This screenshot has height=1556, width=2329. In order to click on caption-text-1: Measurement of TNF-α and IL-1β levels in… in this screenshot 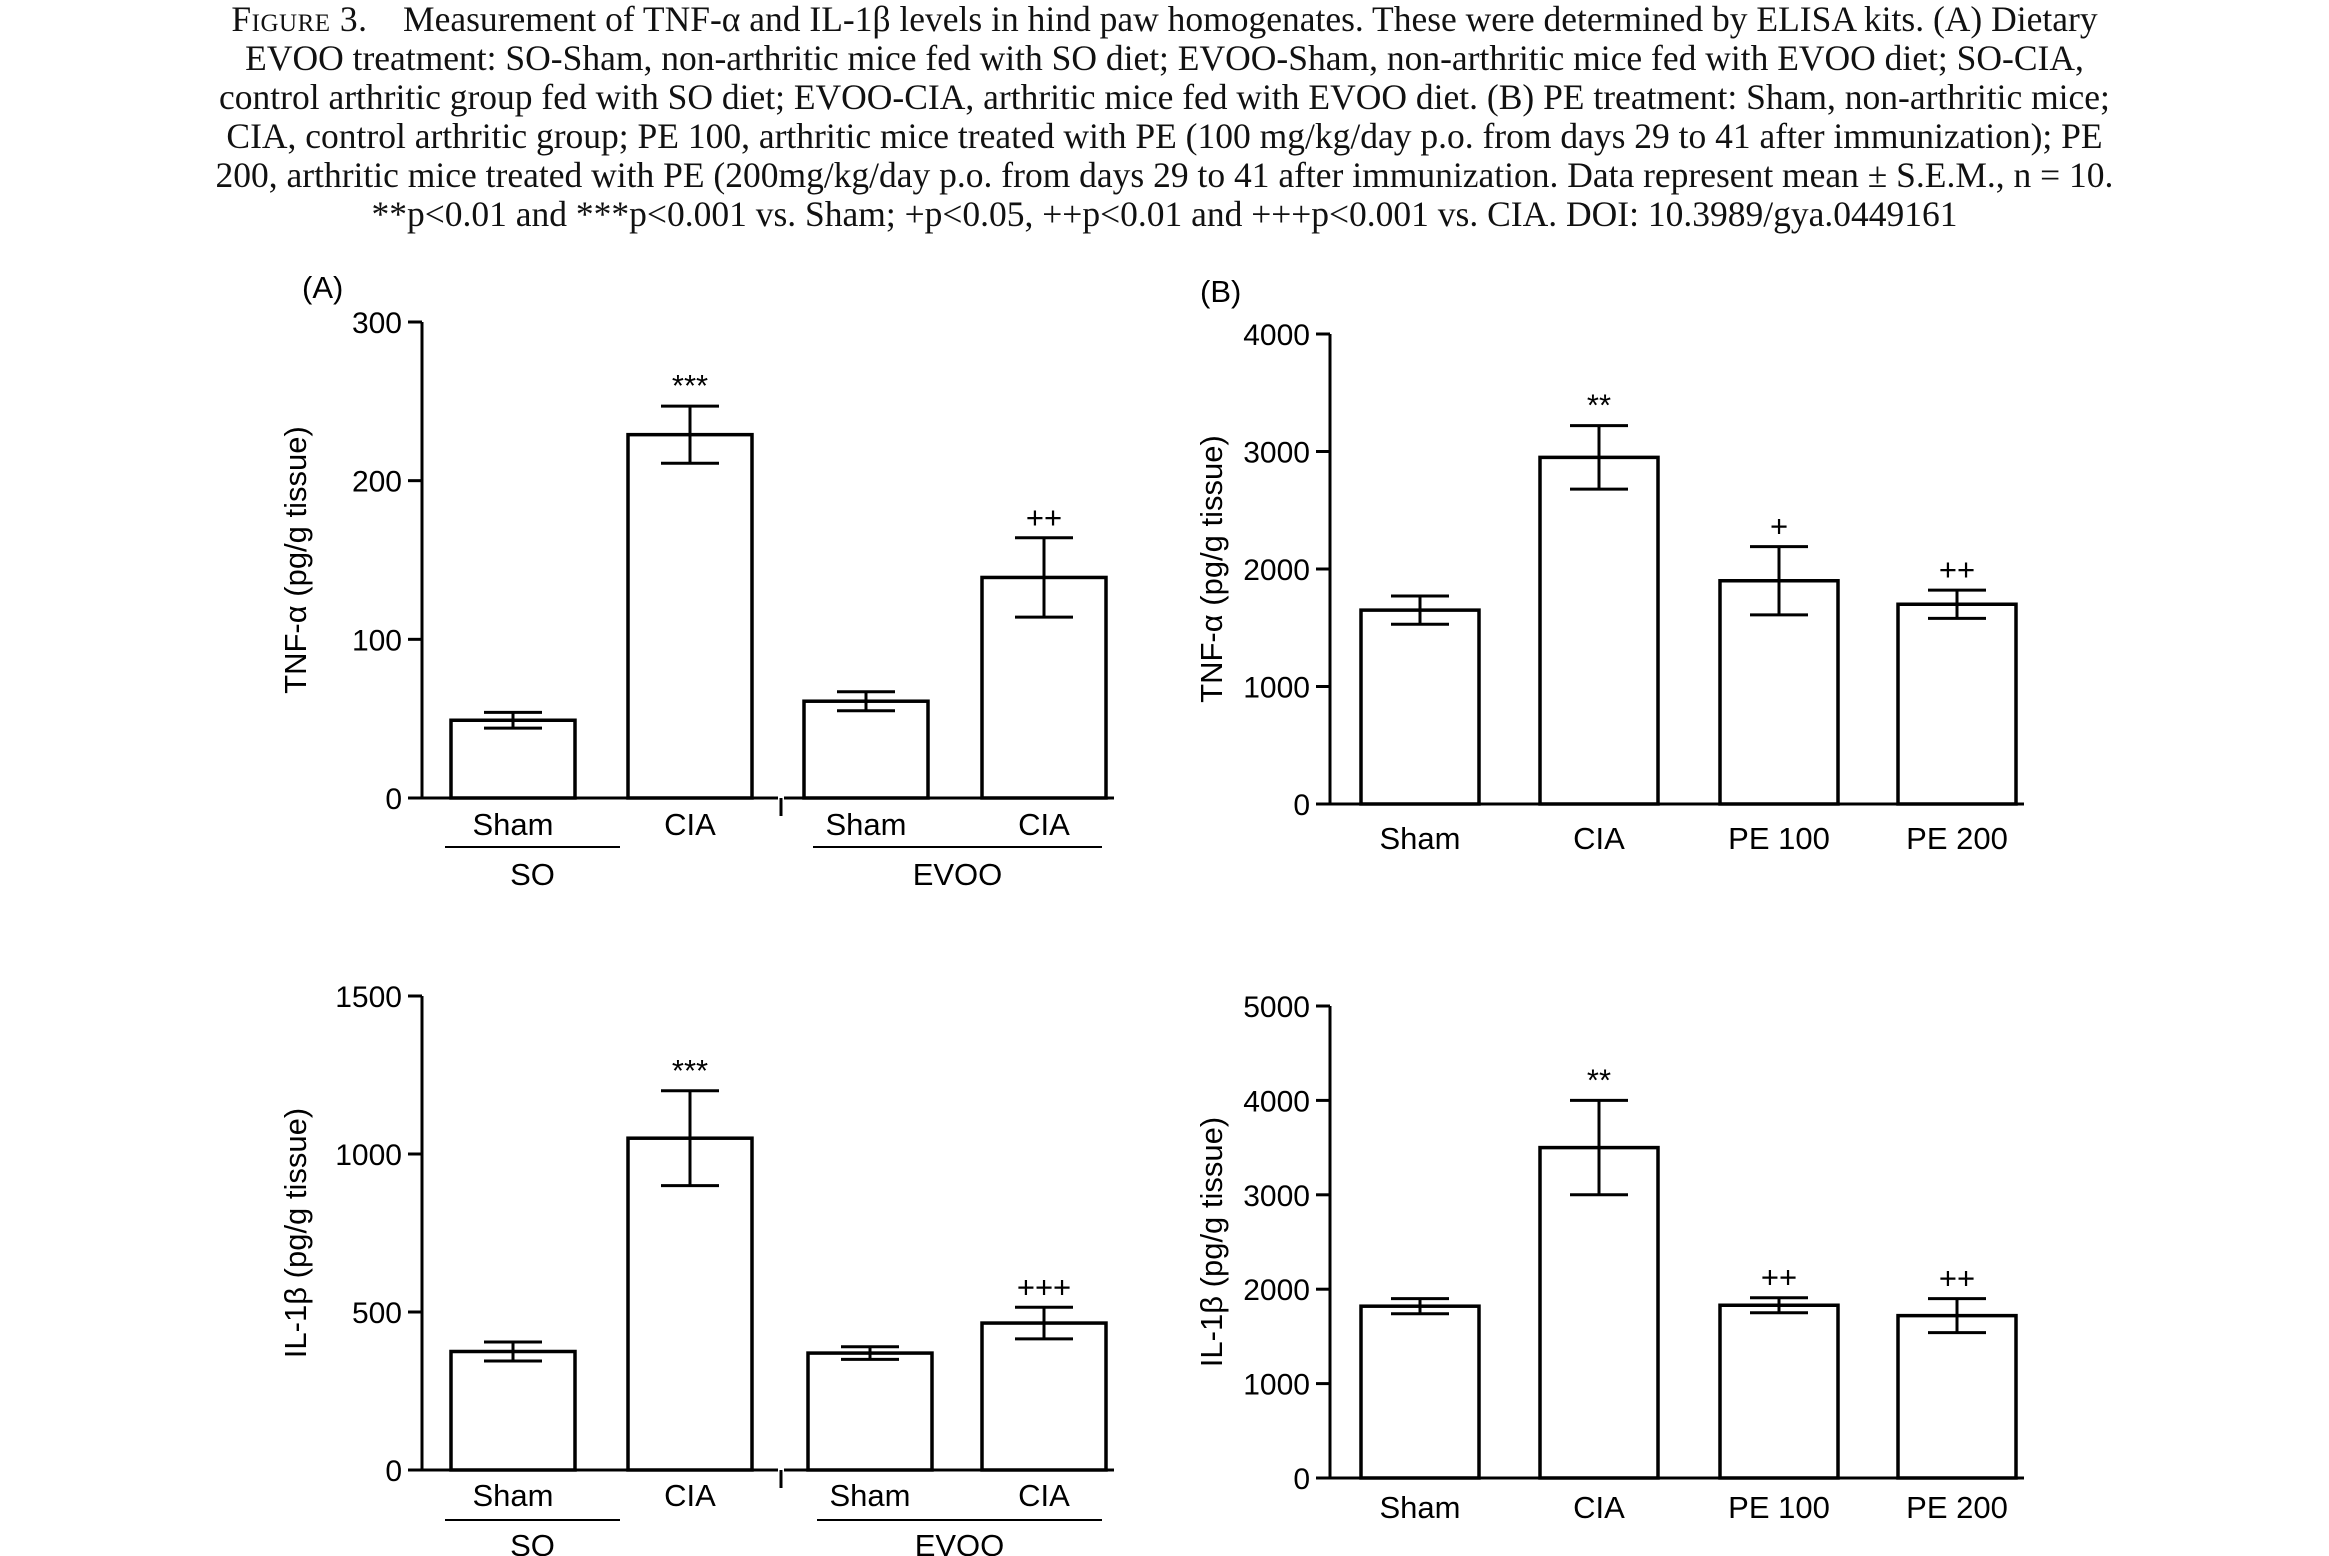, I will do `click(1250, 19)`.